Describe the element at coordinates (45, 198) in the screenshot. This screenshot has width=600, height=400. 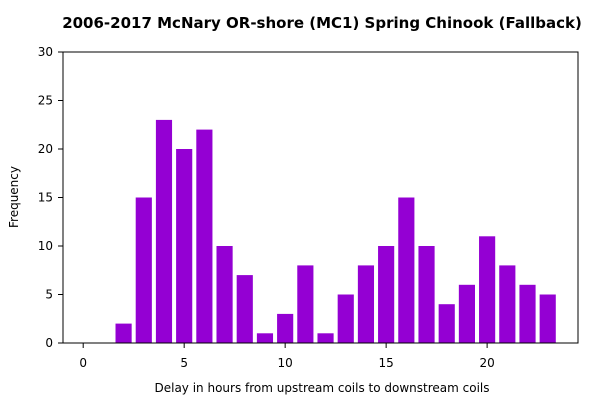
I see `y-tick-label: 15` at that location.